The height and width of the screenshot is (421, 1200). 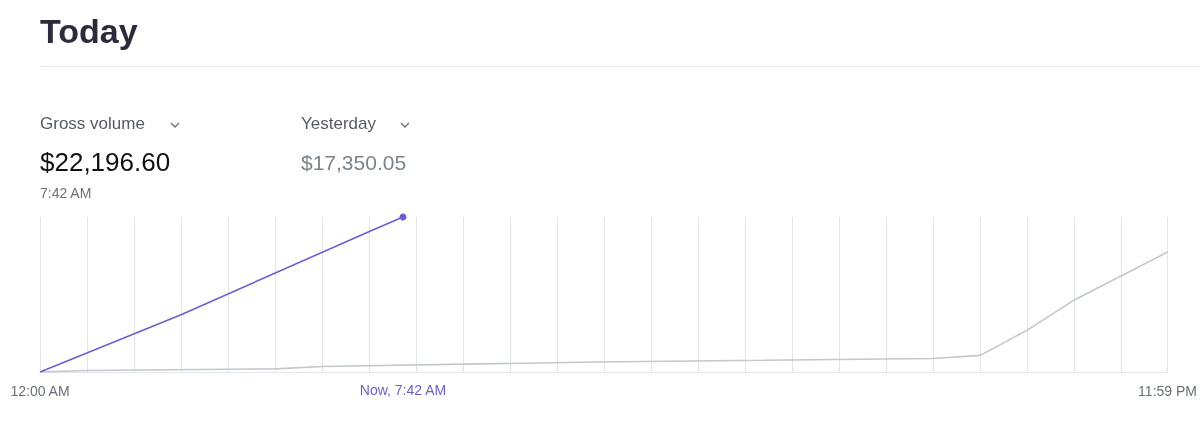 I want to click on text: Yesterday, so click(x=338, y=124).